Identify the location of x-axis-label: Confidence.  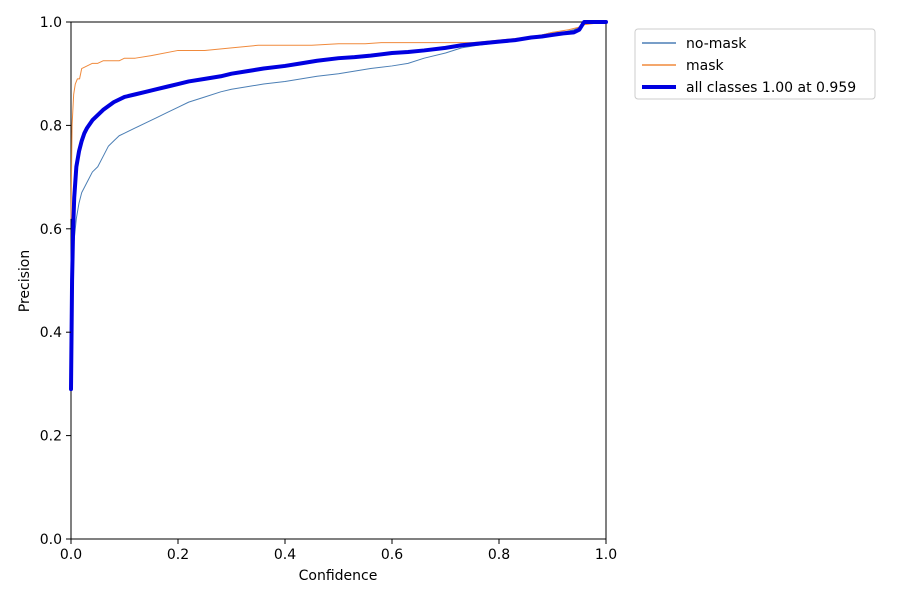
(338, 576).